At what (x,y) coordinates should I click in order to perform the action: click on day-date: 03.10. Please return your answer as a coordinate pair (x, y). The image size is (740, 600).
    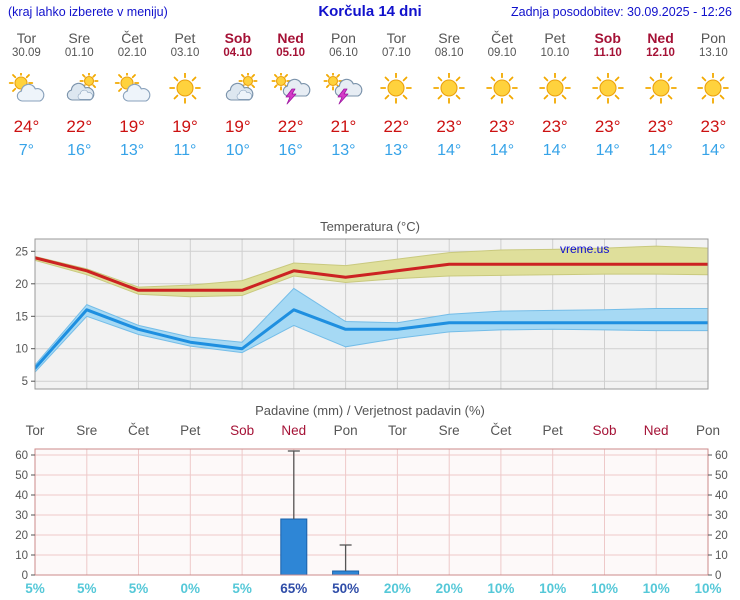
    Looking at the image, I should click on (185, 53).